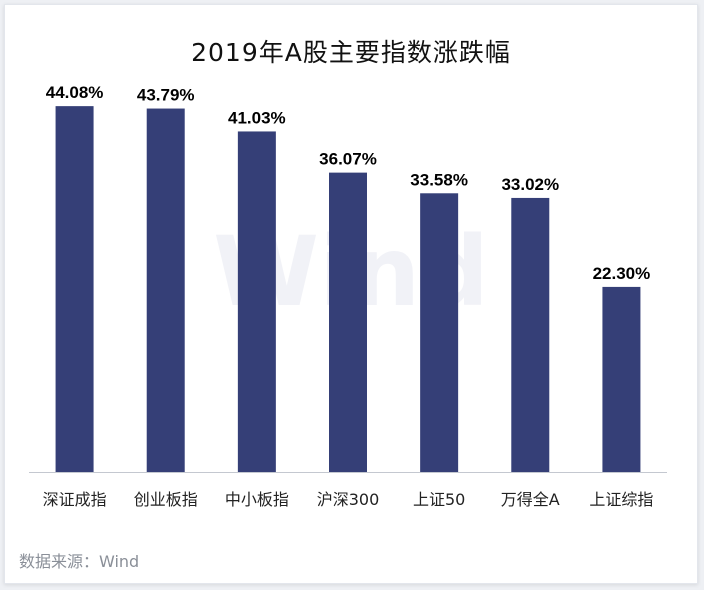  I want to click on bar-value-label: 44.08%, so click(75, 92).